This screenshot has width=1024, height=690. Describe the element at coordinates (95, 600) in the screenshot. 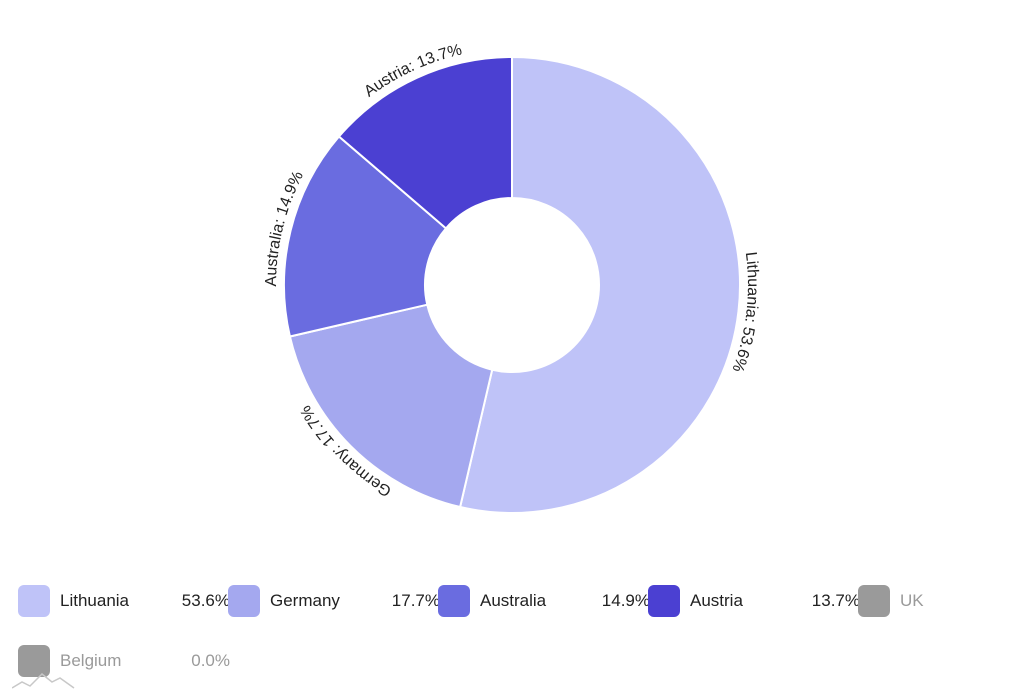

I see `legend-label: Lithuania` at that location.